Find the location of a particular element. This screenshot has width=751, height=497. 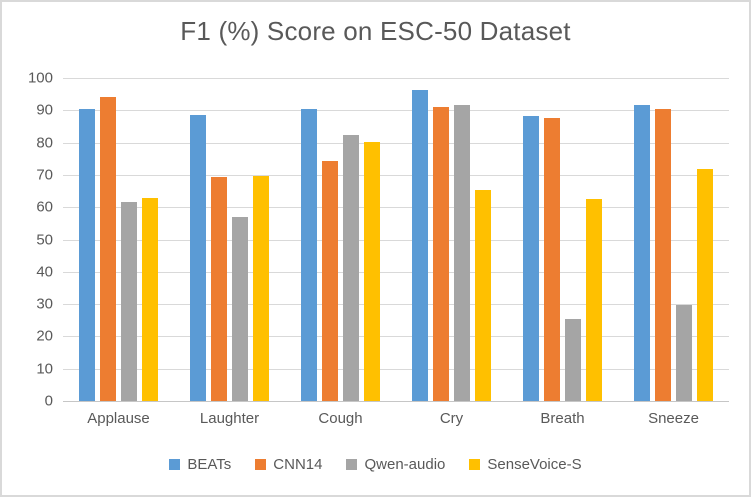

legend-item-beats: BEATs is located at coordinates (200, 464).